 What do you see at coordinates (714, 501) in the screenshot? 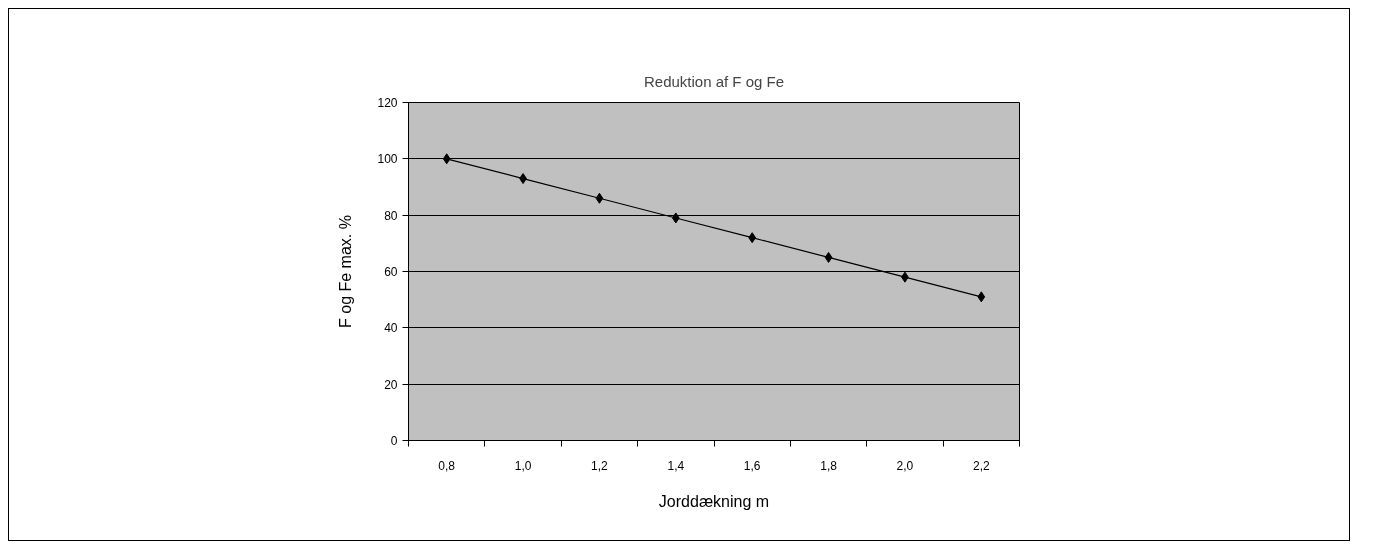
I see `x-axis-title: Jorddækning m` at bounding box center [714, 501].